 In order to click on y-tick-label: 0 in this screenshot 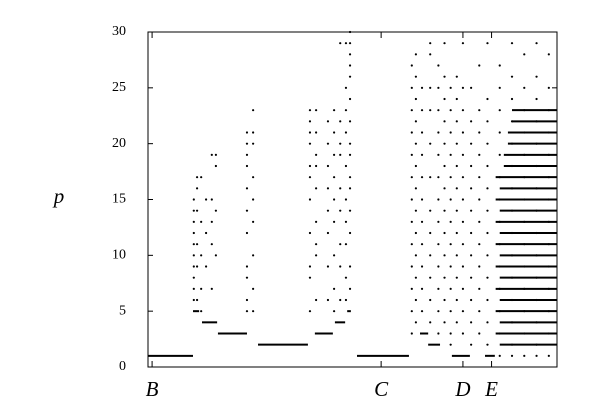, I will do `click(122, 366)`.